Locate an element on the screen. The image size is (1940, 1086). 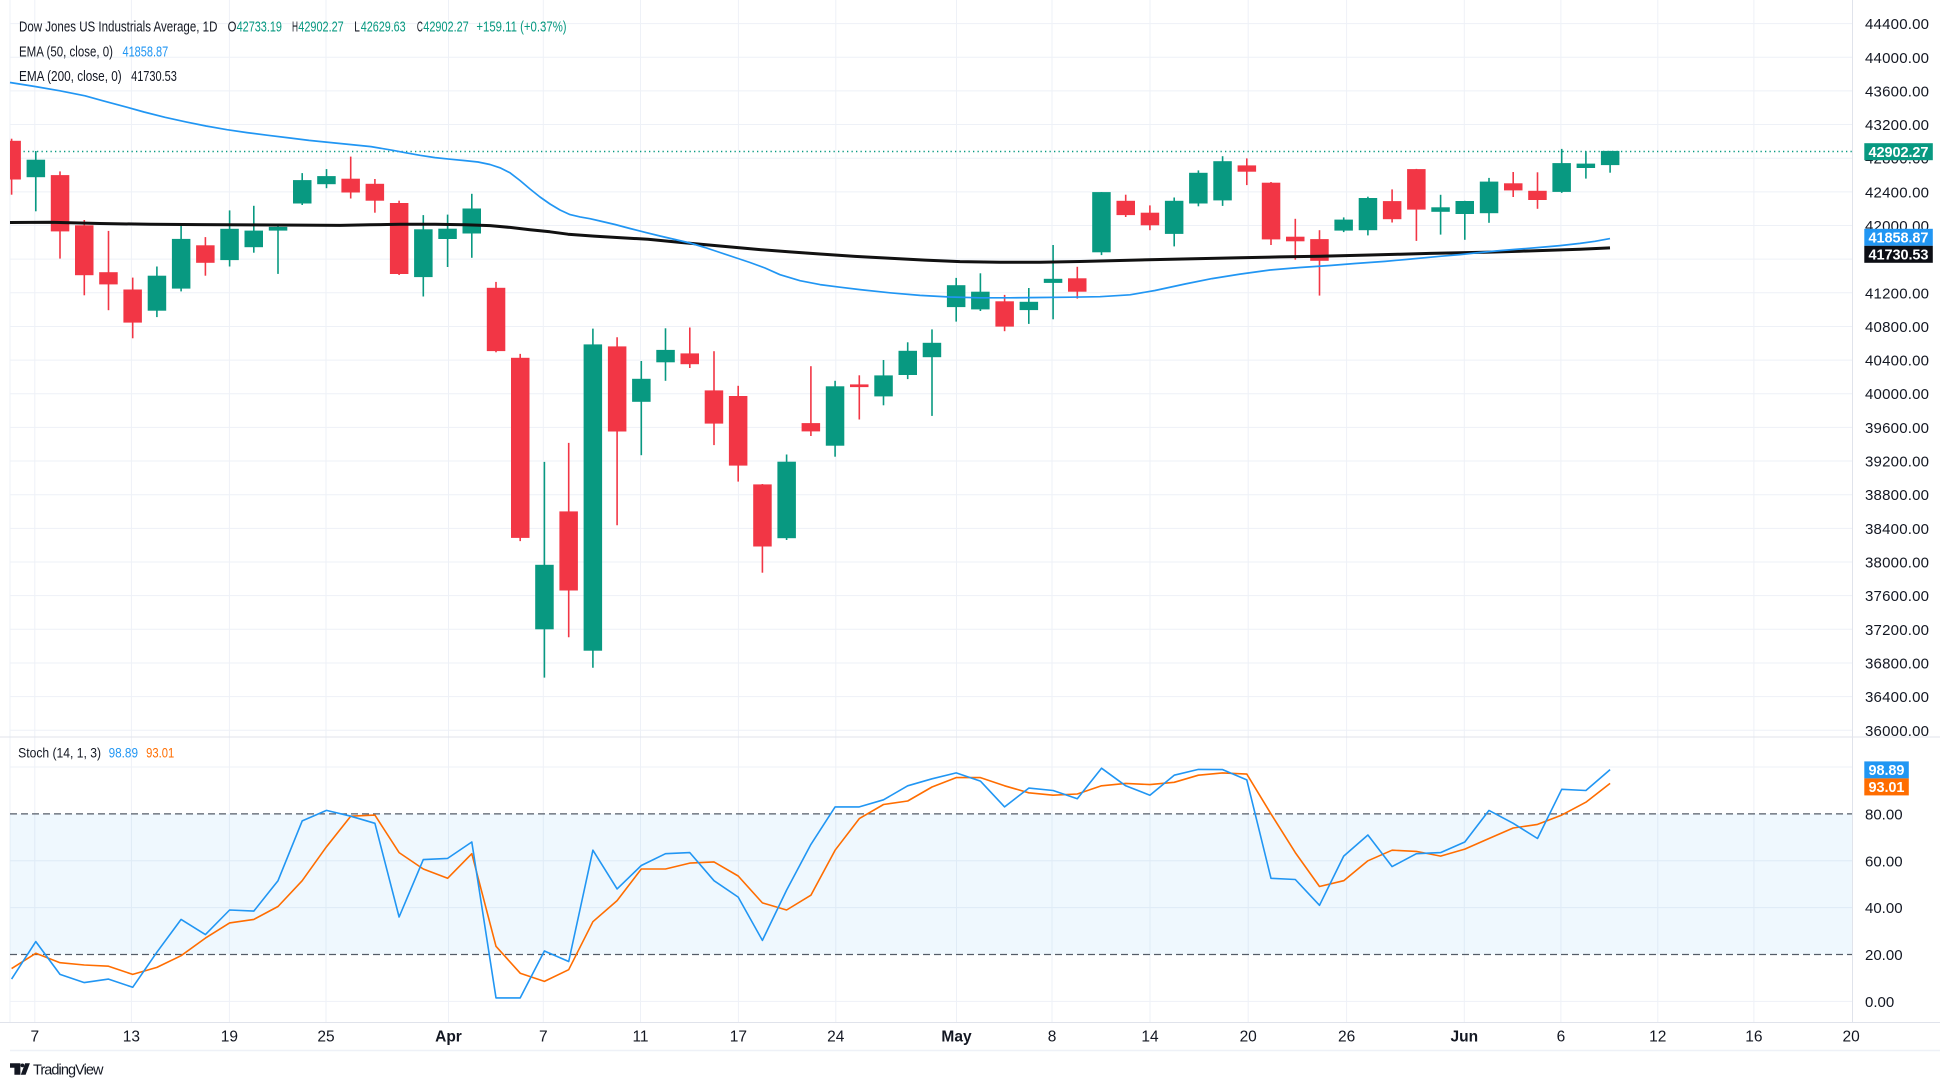
svg-text: Apr is located at coordinates (448, 1037).